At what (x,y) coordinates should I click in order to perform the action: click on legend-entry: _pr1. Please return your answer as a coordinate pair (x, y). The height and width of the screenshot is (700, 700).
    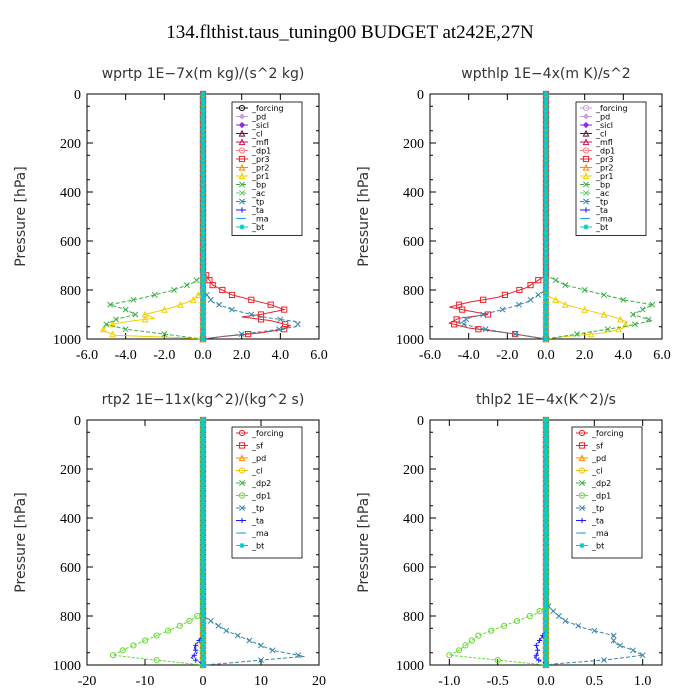
    Looking at the image, I should click on (596, 176).